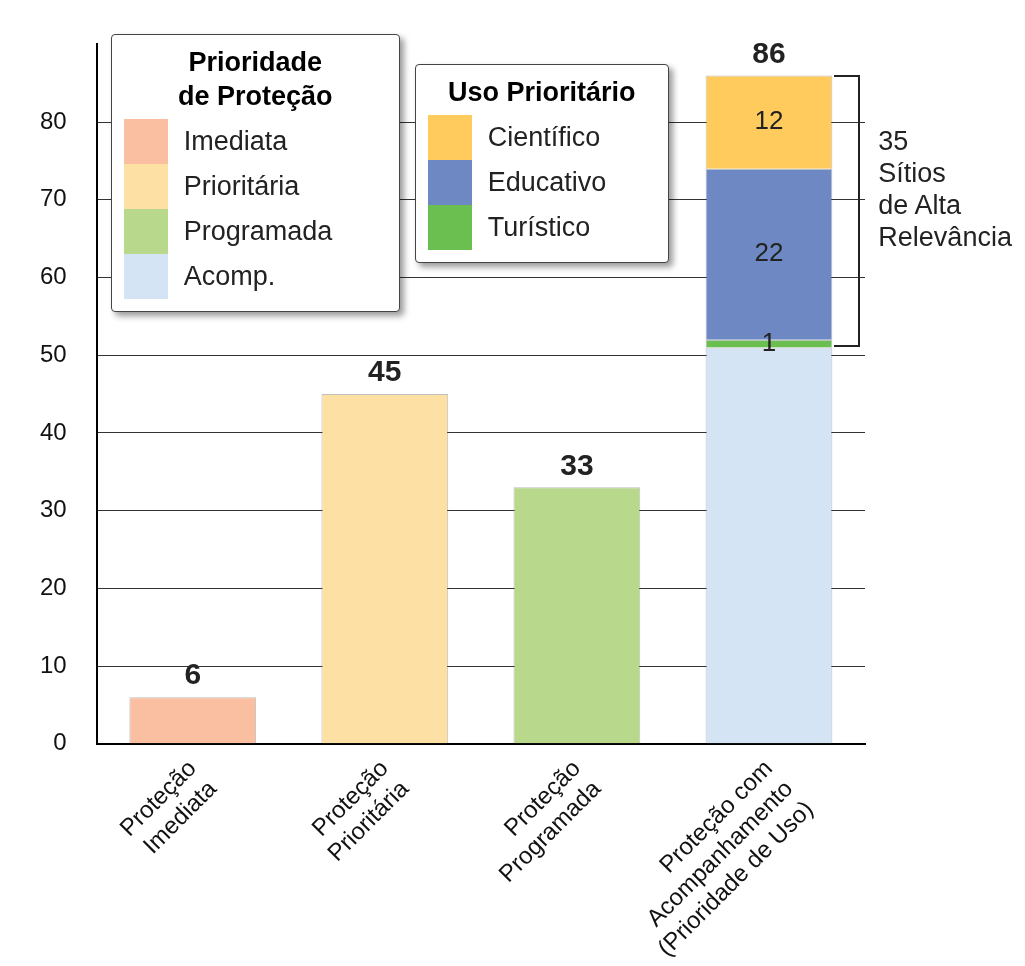 Image resolution: width=1025 pixels, height=966 pixels. I want to click on y-tick-label: 60, so click(53, 276).